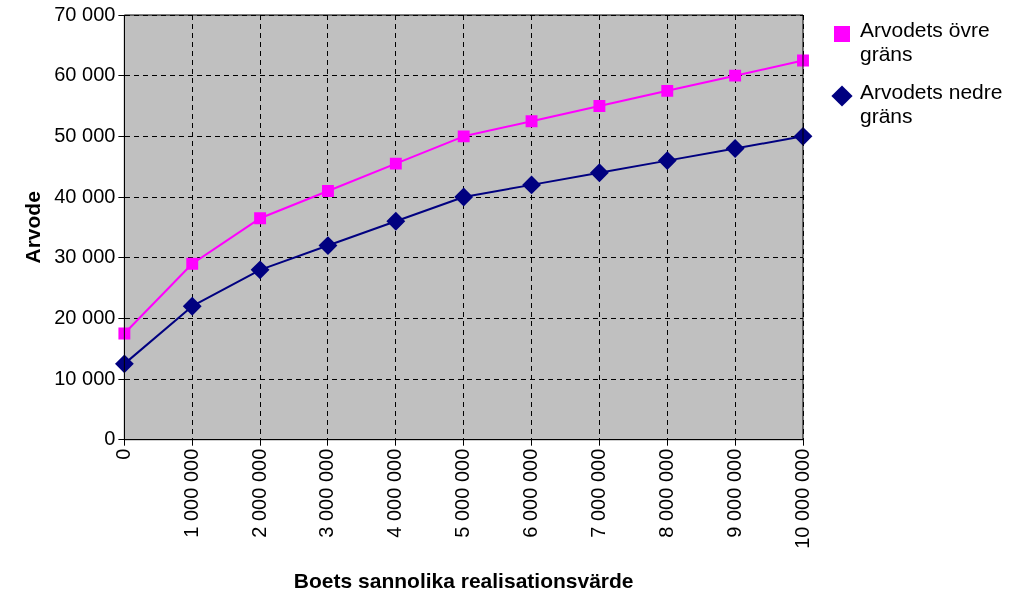 This screenshot has width=1026, height=603. I want to click on y-tick-label: 70 000, so click(85, 13).